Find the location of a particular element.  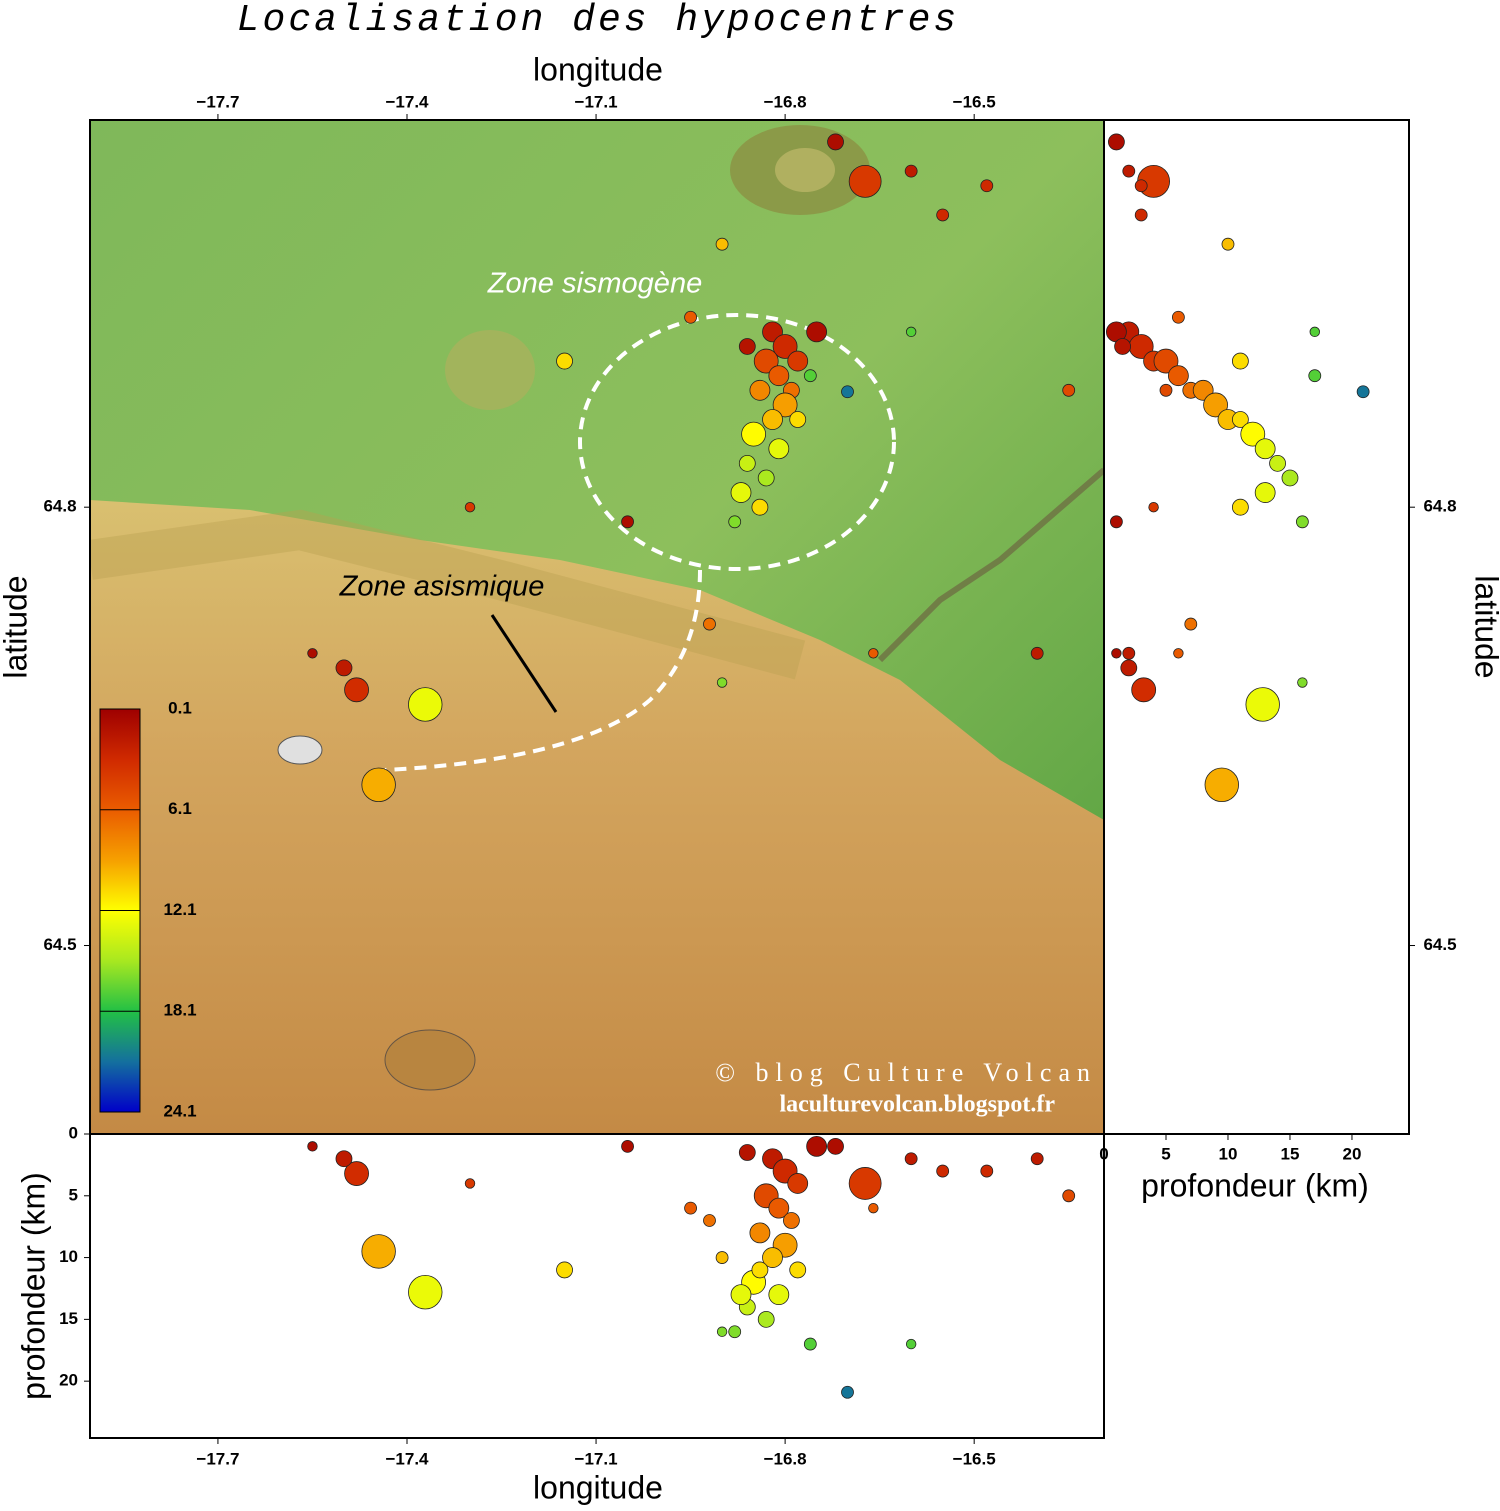

colorbar-tick-label: 12.1 is located at coordinates (179, 909).